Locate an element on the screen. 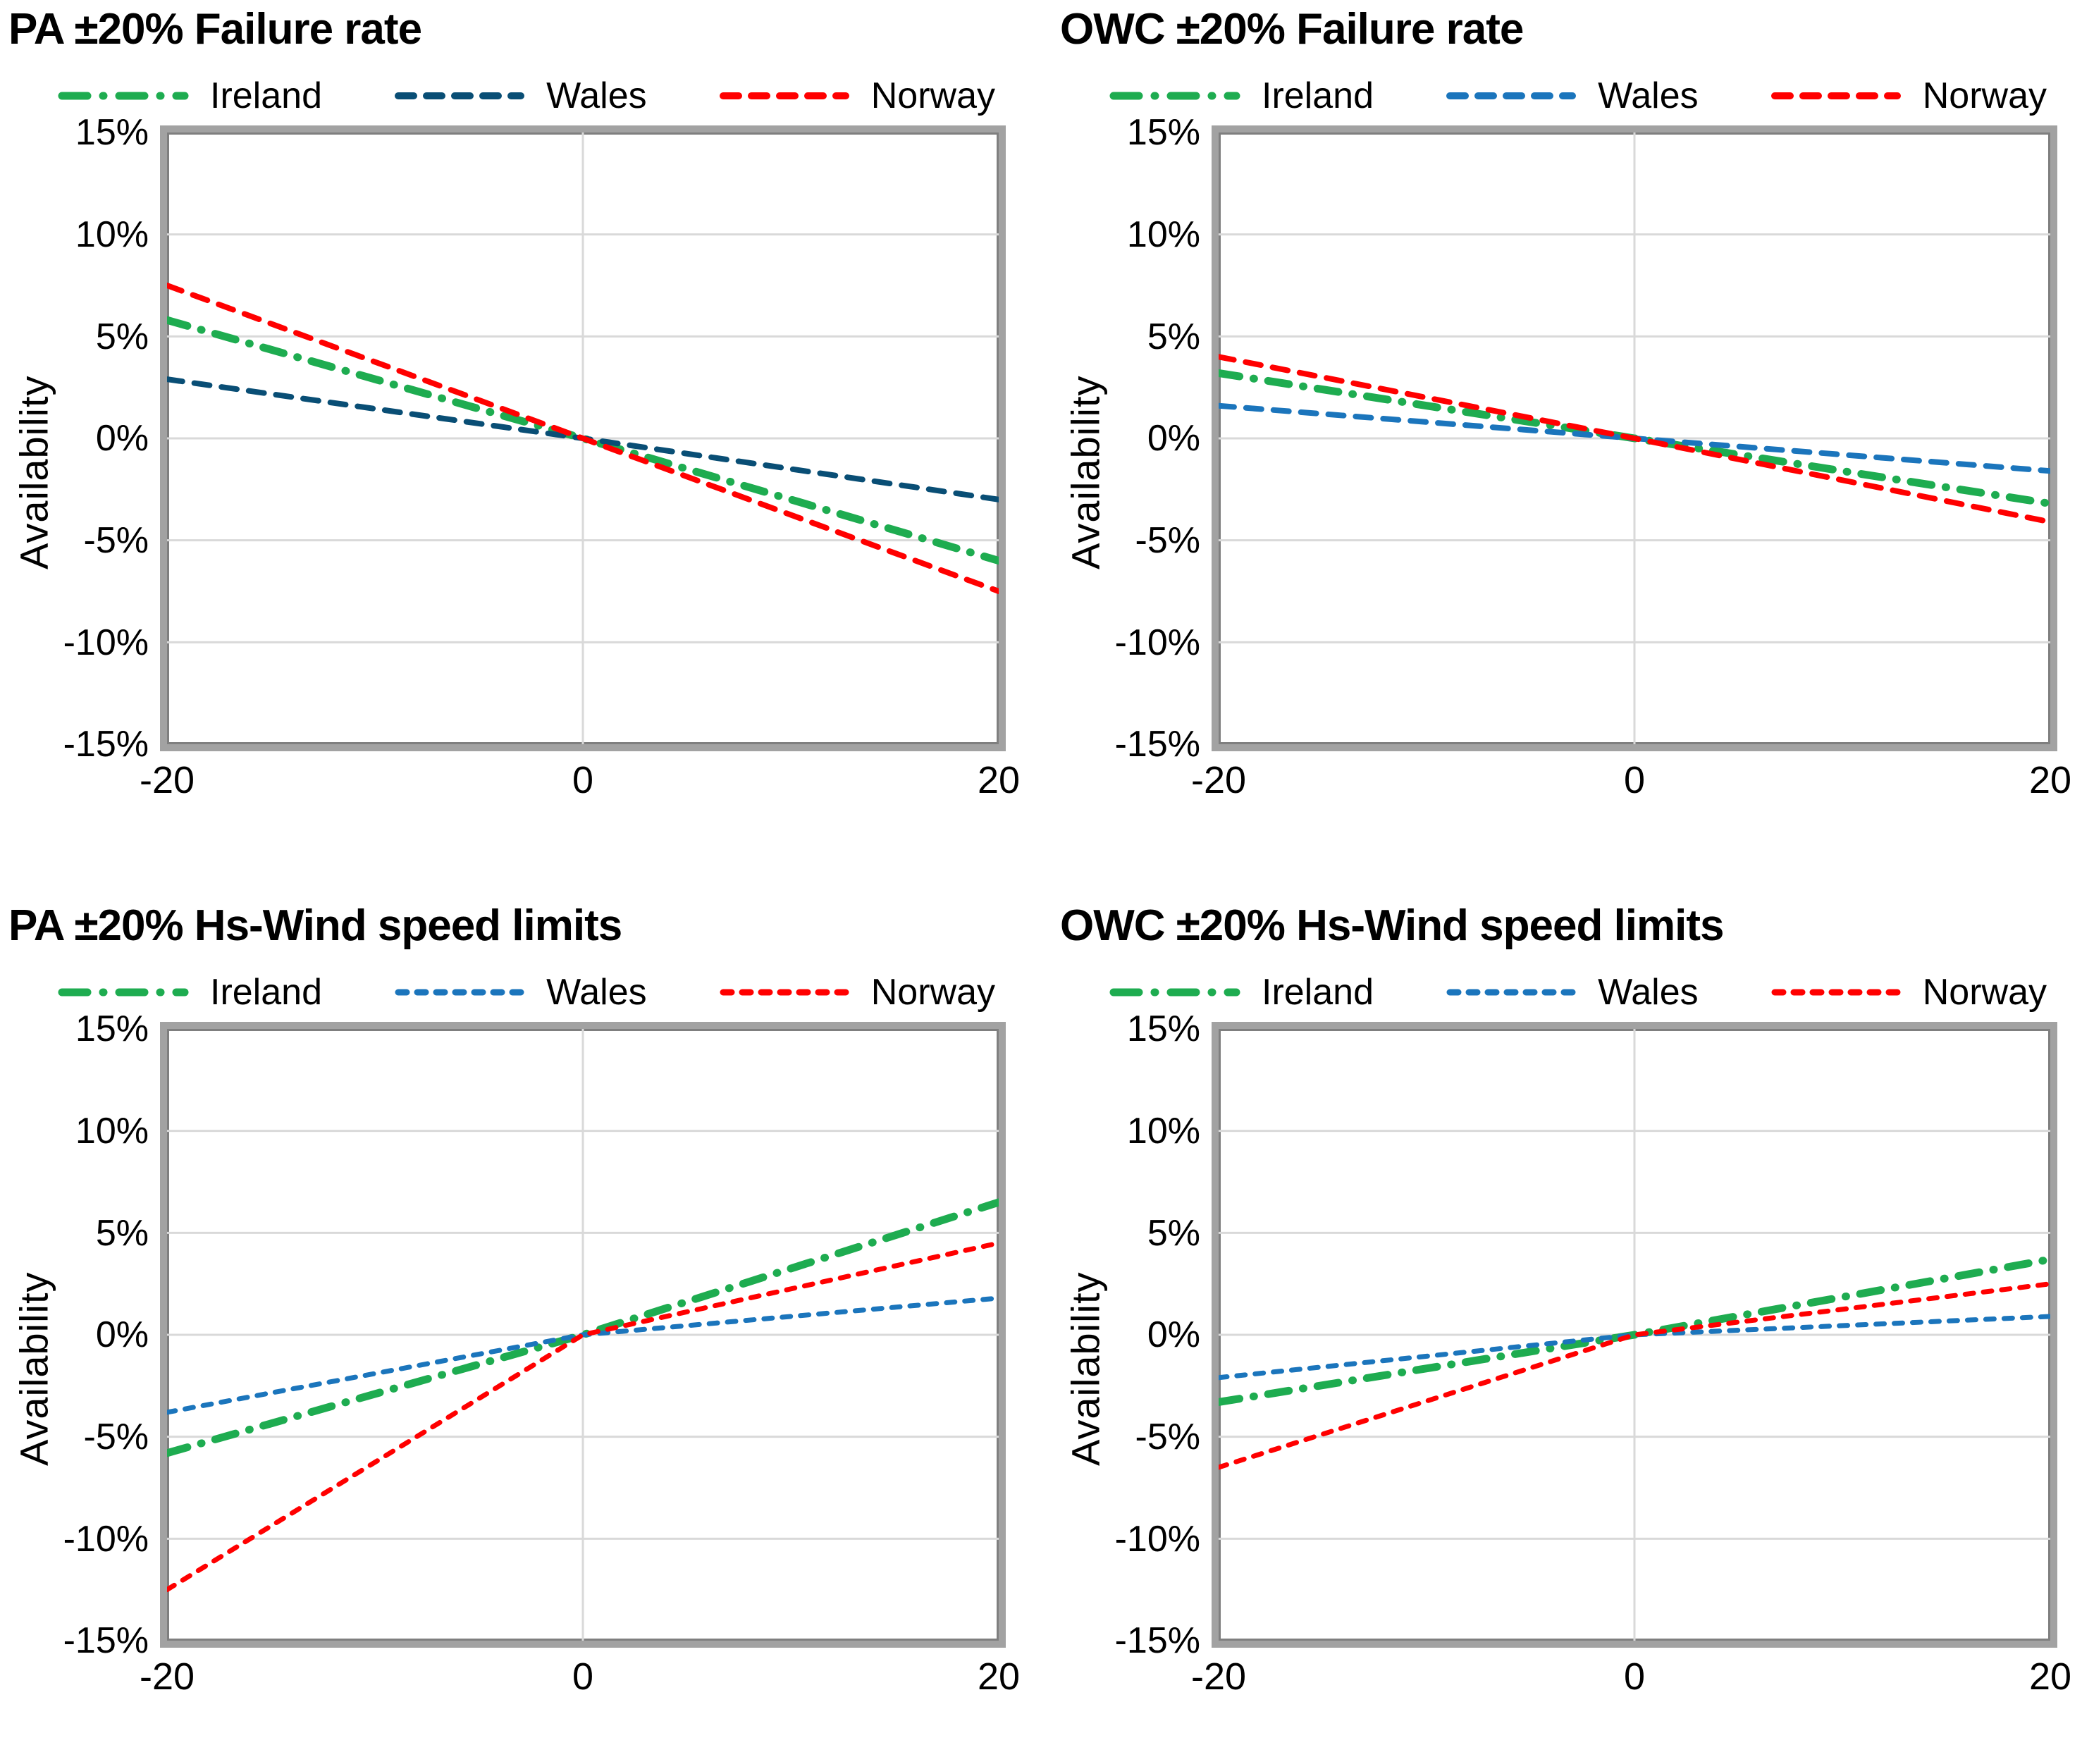 This screenshot has height=1764, width=2082. series-line-ireland is located at coordinates (1634, 1331).